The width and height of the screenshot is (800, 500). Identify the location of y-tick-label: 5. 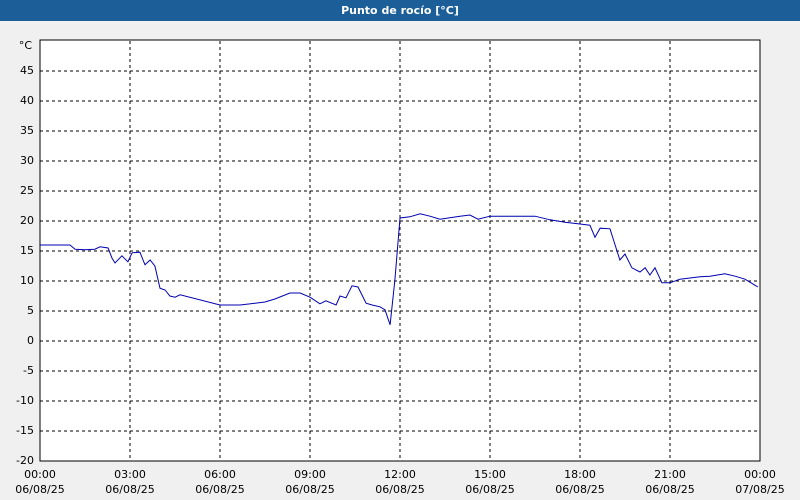
(30, 310).